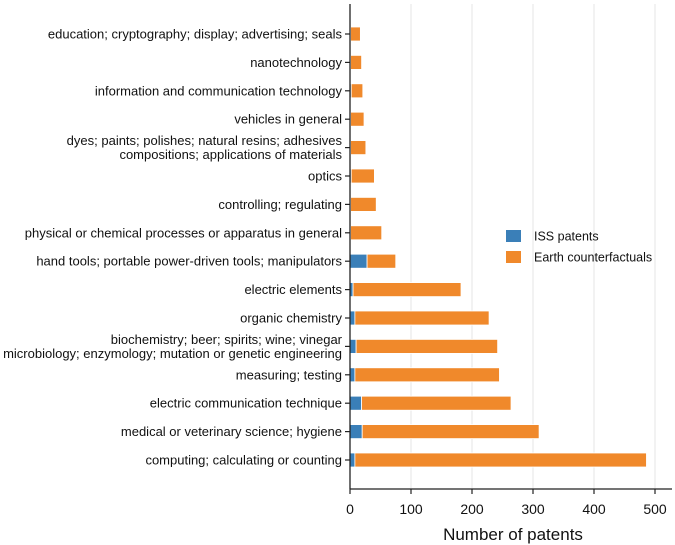  I want to click on category-label-line: measuring; testing, so click(289, 374).